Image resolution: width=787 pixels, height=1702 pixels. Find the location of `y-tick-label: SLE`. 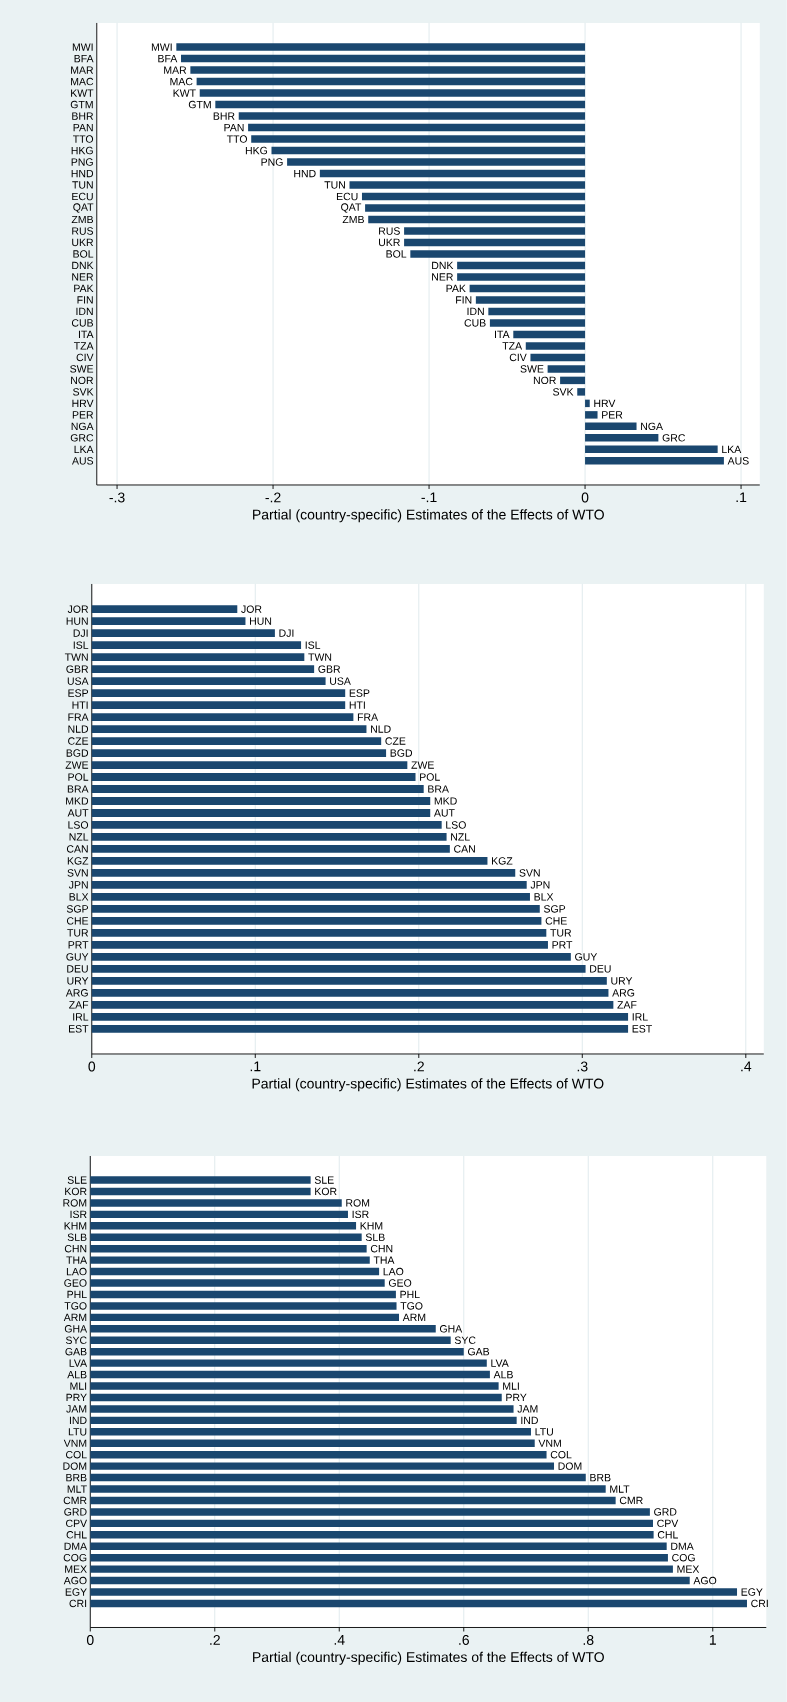

y-tick-label: SLE is located at coordinates (77, 1180).